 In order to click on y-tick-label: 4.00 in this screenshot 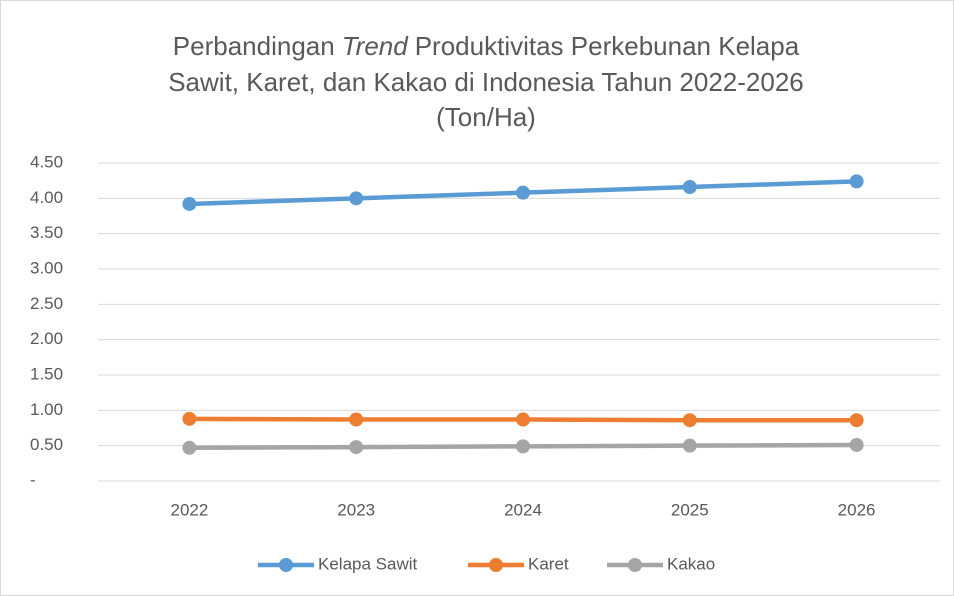, I will do `click(46, 197)`.